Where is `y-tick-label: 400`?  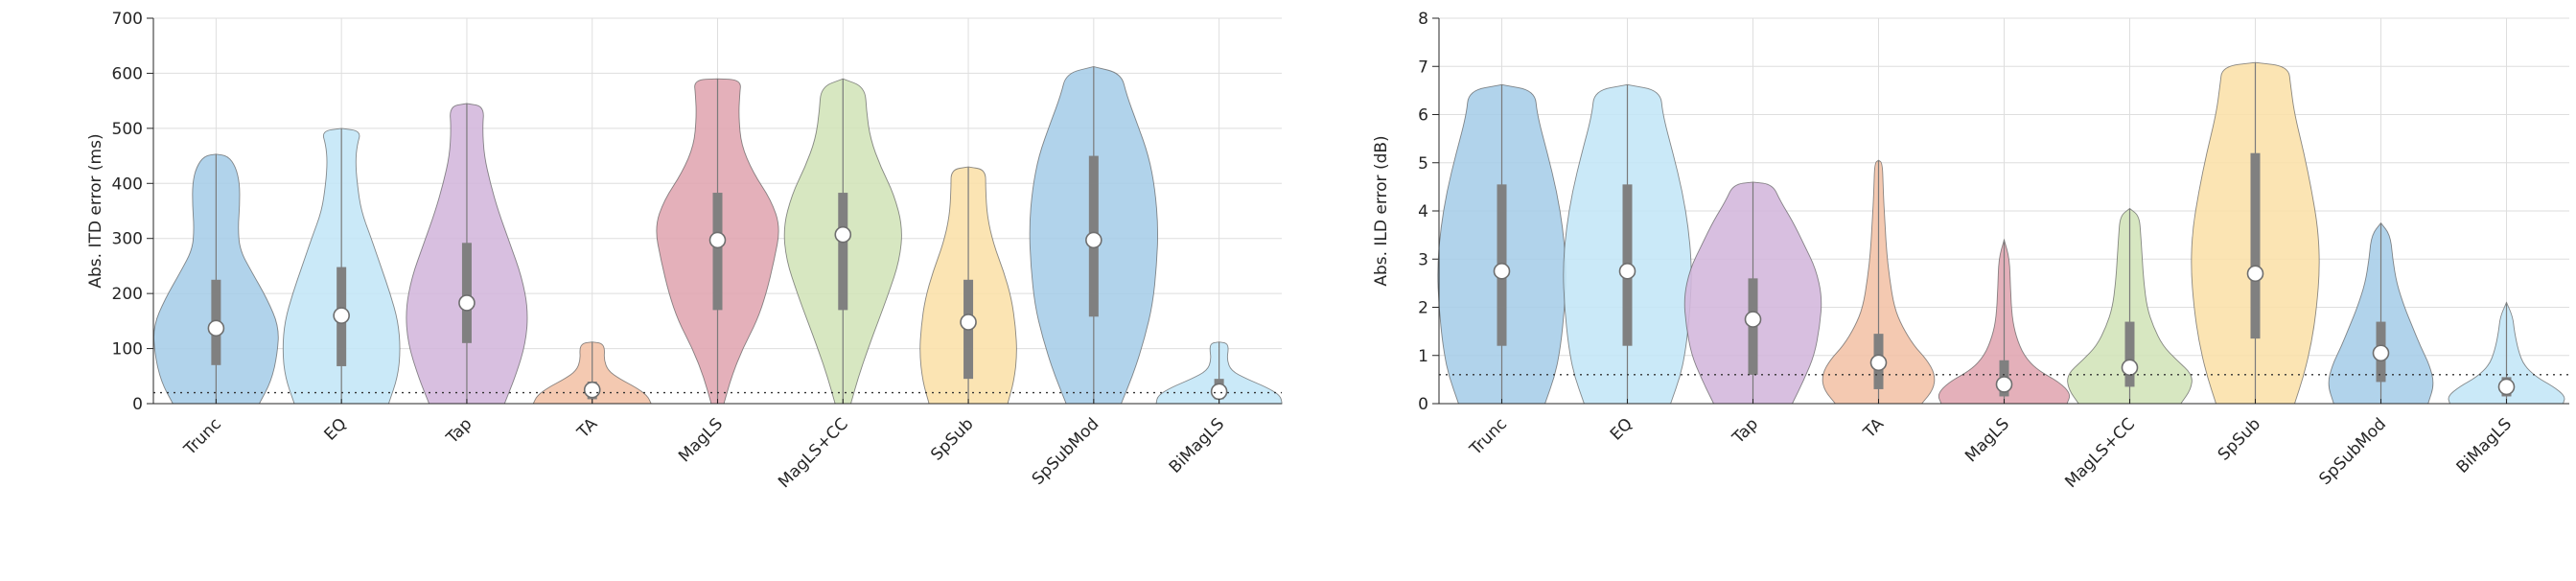
y-tick-label: 400 is located at coordinates (128, 184).